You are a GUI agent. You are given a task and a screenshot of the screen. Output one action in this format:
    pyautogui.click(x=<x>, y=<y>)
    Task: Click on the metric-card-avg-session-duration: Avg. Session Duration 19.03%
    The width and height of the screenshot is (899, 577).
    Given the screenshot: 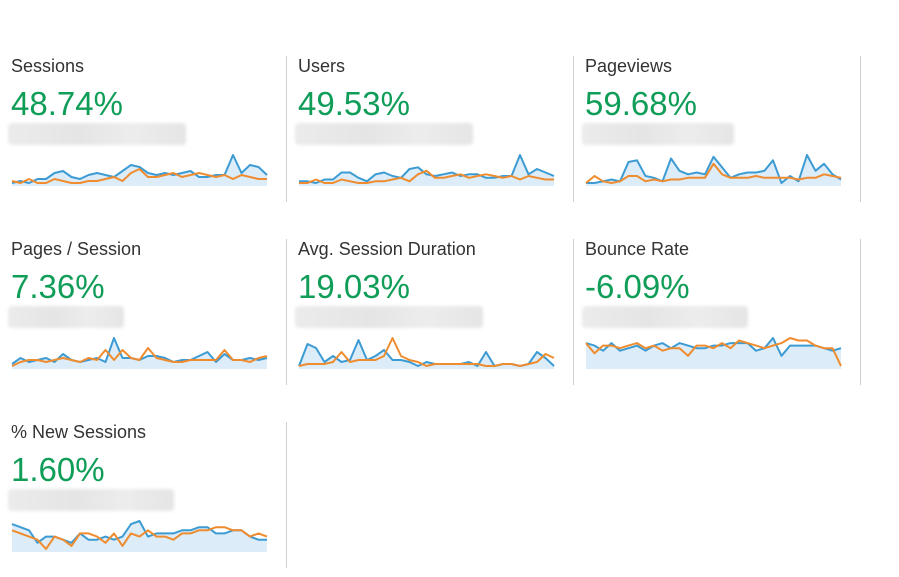 What is the action you would take?
    pyautogui.click(x=430, y=312)
    